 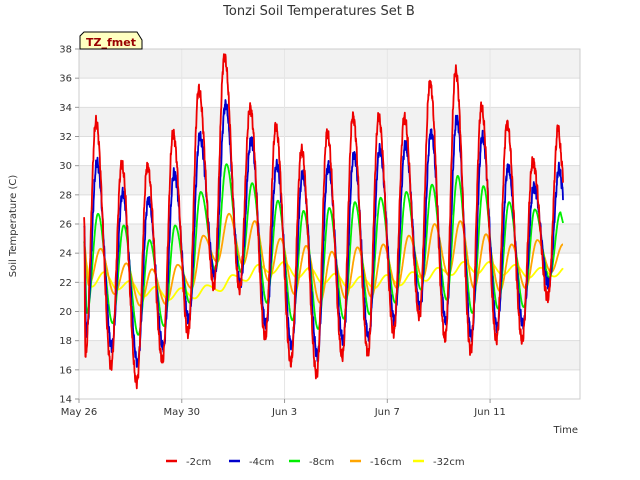 I want to click on x-tick-label: Jun 7, so click(x=387, y=412).